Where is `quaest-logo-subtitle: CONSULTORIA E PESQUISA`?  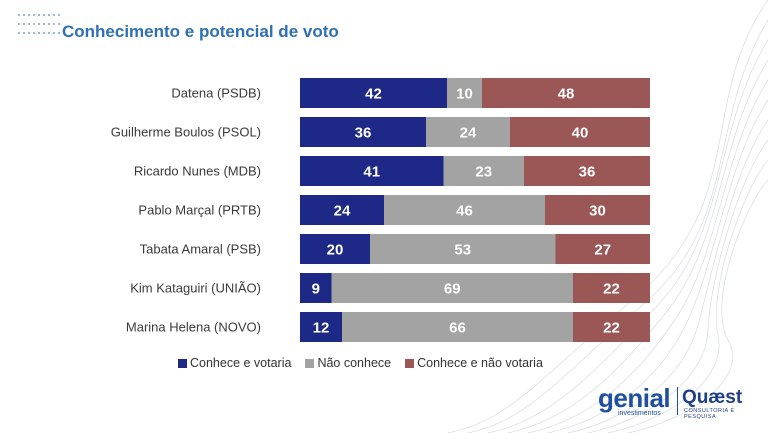
quaest-logo-subtitle: CONSULTORIA E PESQUISA is located at coordinates (709, 414).